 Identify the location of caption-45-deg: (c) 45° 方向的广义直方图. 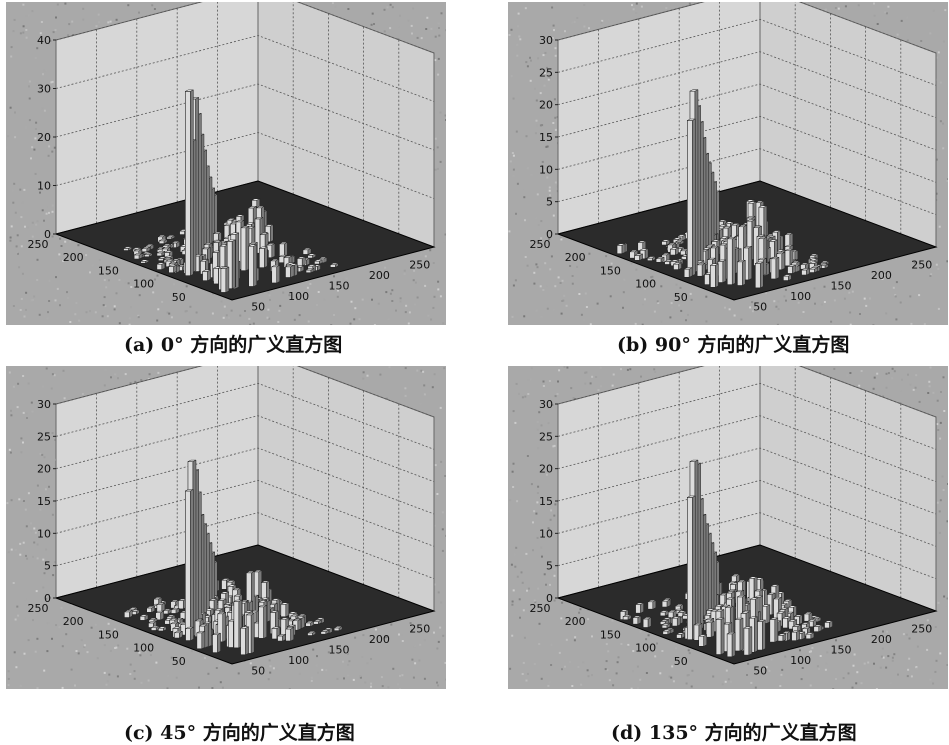
(239, 731).